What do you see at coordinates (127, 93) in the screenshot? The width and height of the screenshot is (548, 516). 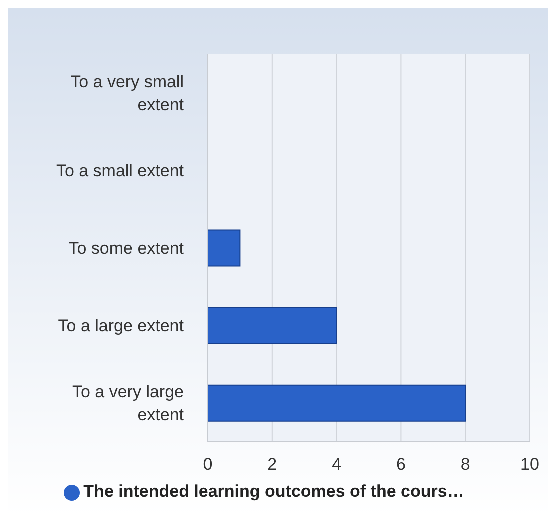 I see `y-tick-label: To a very small extent` at bounding box center [127, 93].